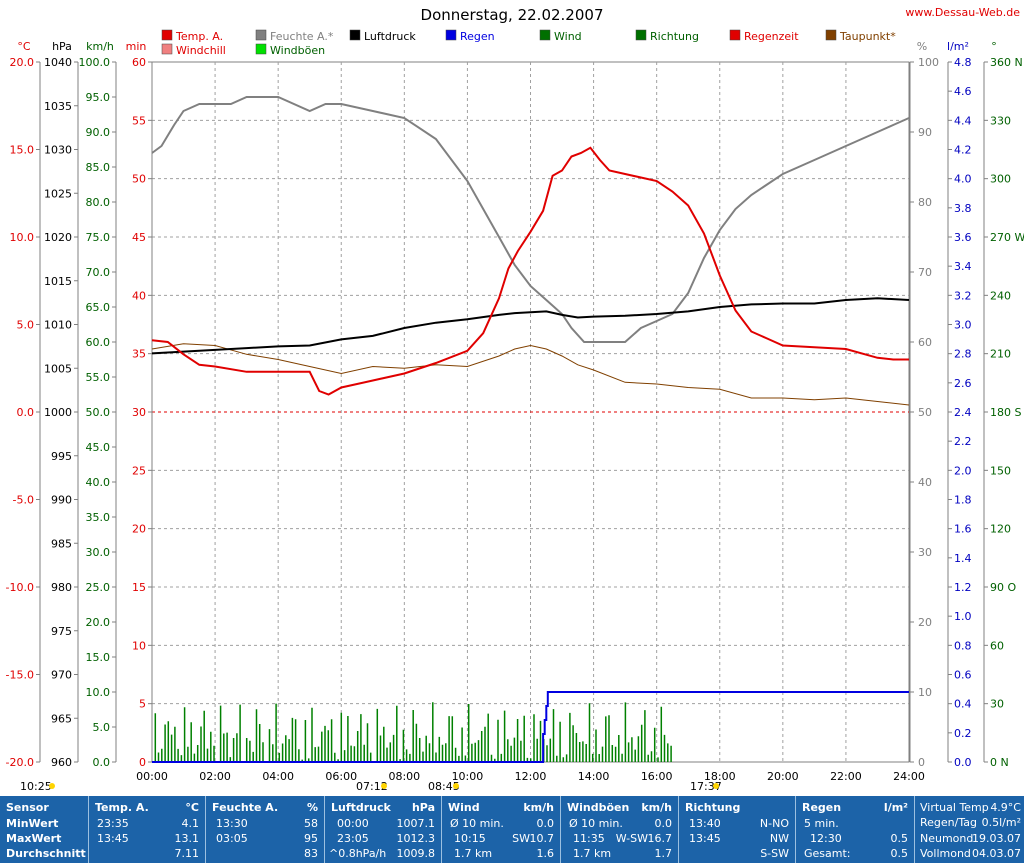  What do you see at coordinates (58, 193) in the screenshot?
I see `tick-label: 1025` at bounding box center [58, 193].